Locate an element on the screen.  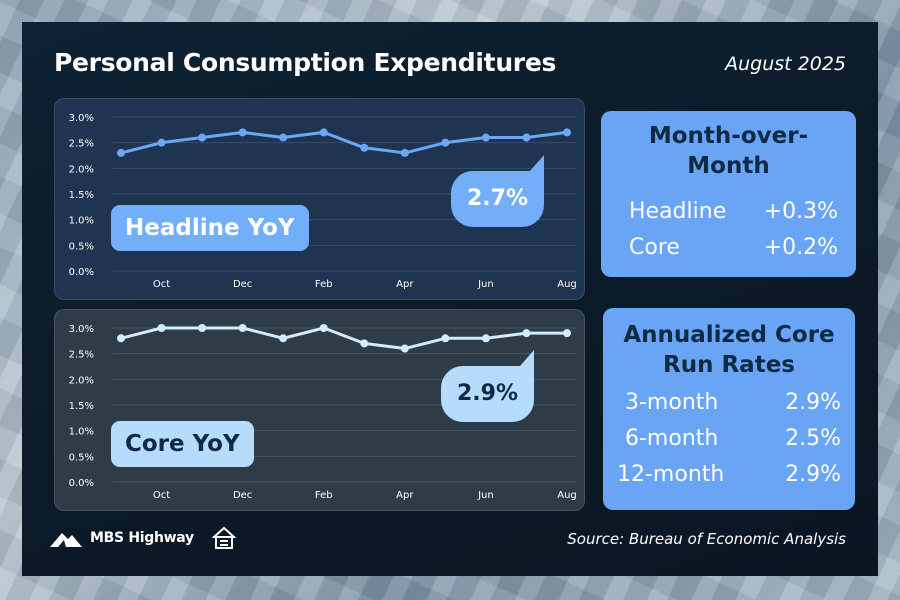
run-rate-value: 2.5% is located at coordinates (813, 438).